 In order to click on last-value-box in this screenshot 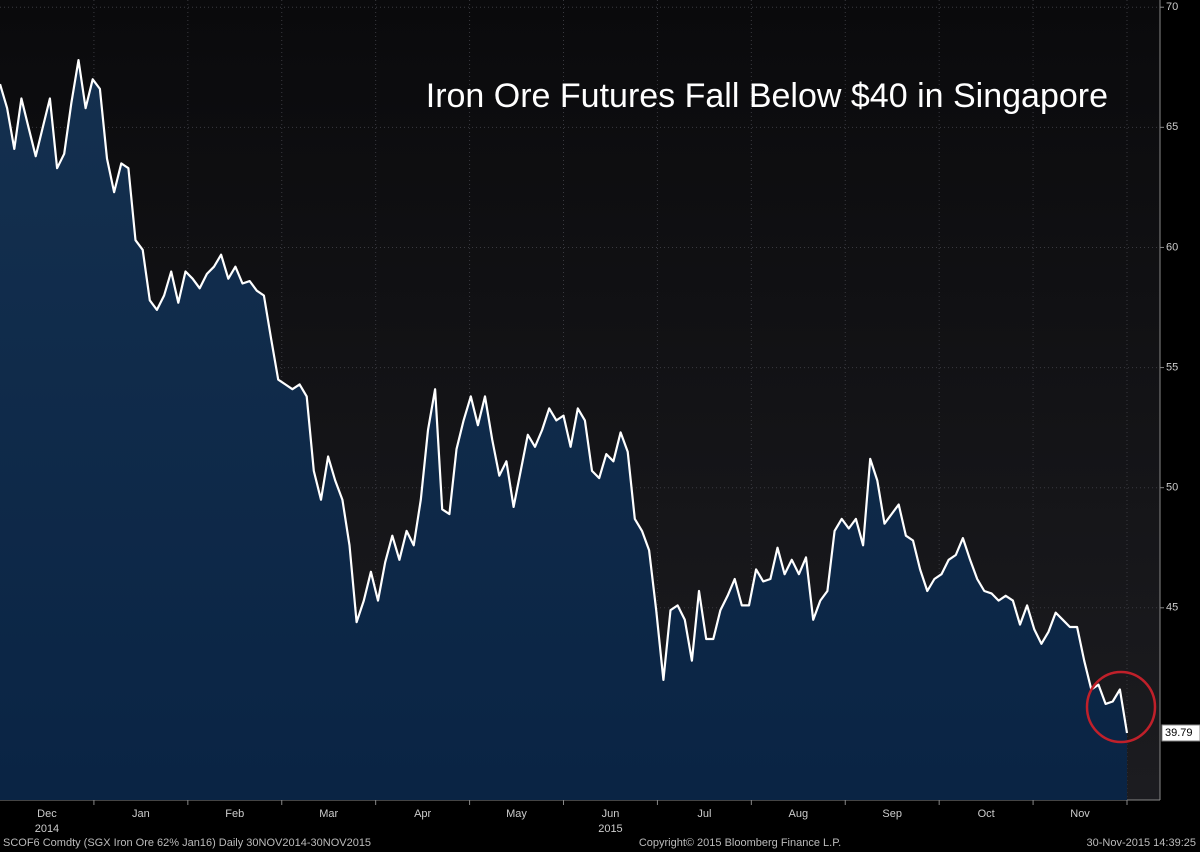, I will do `click(1180, 733)`.